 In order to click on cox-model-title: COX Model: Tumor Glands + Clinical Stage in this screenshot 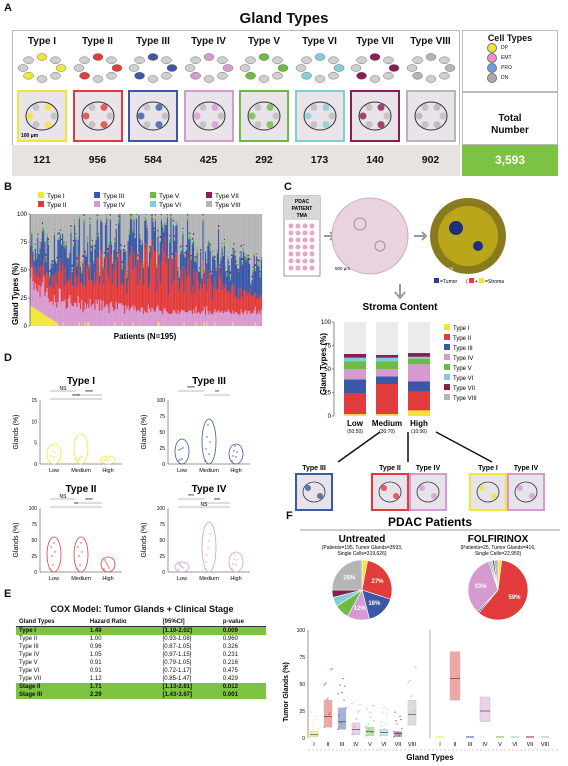, I will do `click(142, 609)`.